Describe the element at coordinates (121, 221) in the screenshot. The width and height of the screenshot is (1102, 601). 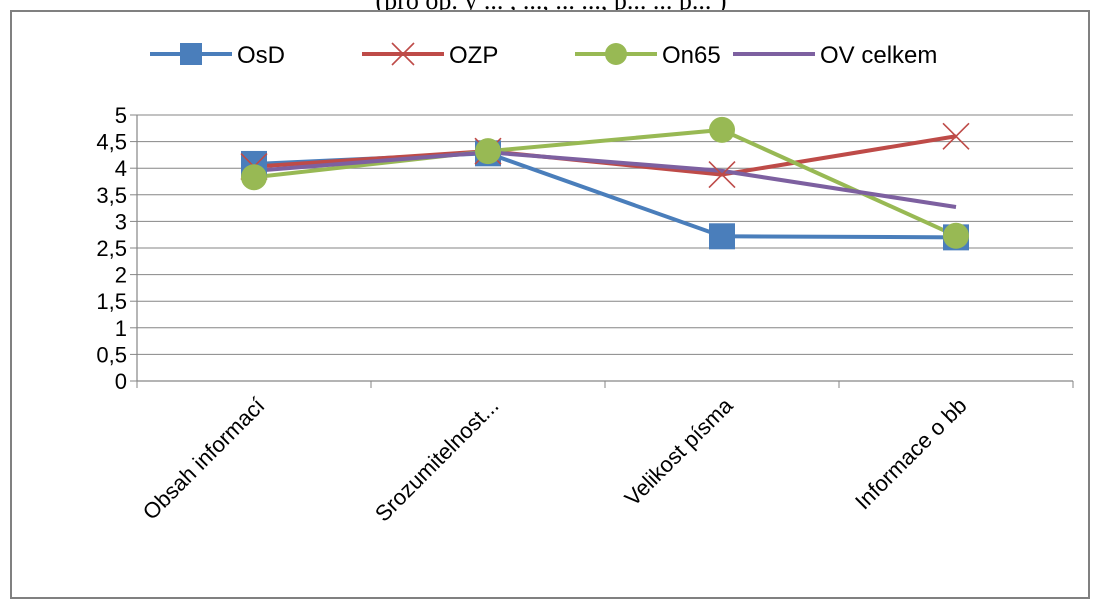
I see `y-tick-label: 3` at that location.